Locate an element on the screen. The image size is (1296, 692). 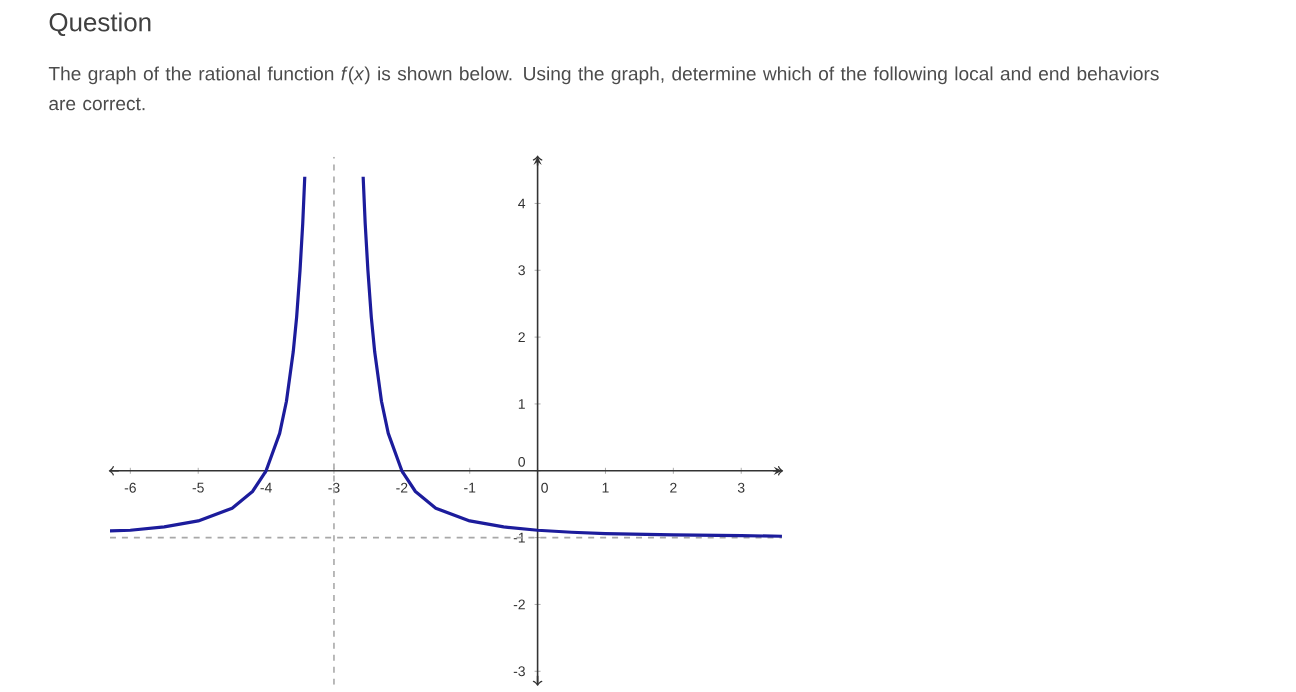
text: The graph of the rational function f(x) is shown below. Using the graph, determine which of the following local and end behaviors are correct. is located at coordinates (603, 88).